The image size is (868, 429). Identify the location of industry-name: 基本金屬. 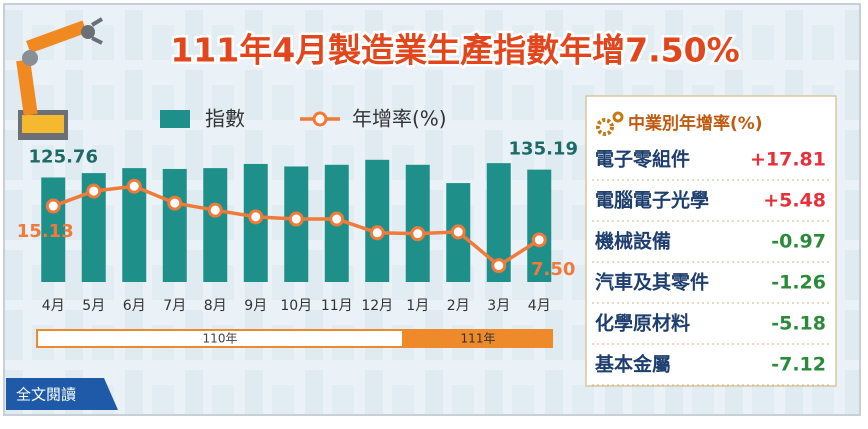
(632, 364).